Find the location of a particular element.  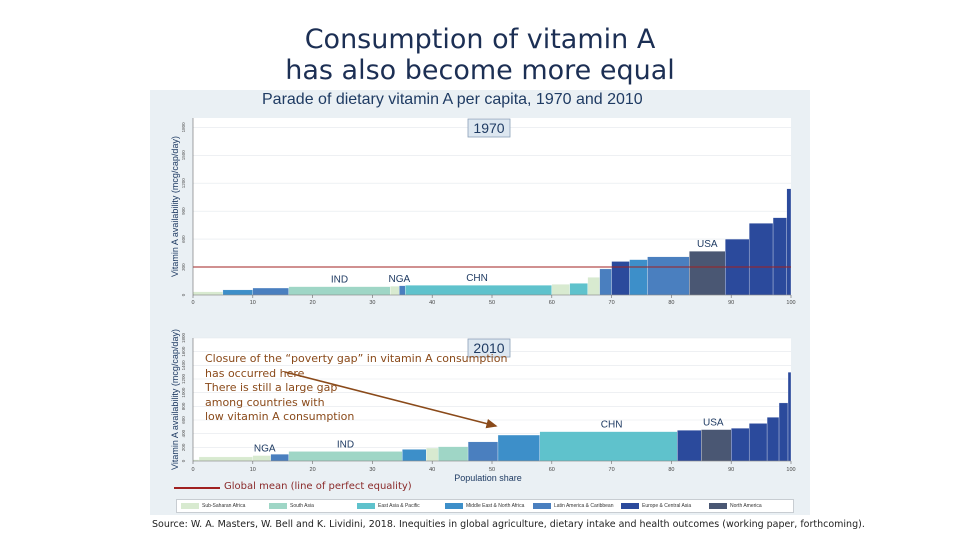

x-axis-label: Population share is located at coordinates (488, 478).